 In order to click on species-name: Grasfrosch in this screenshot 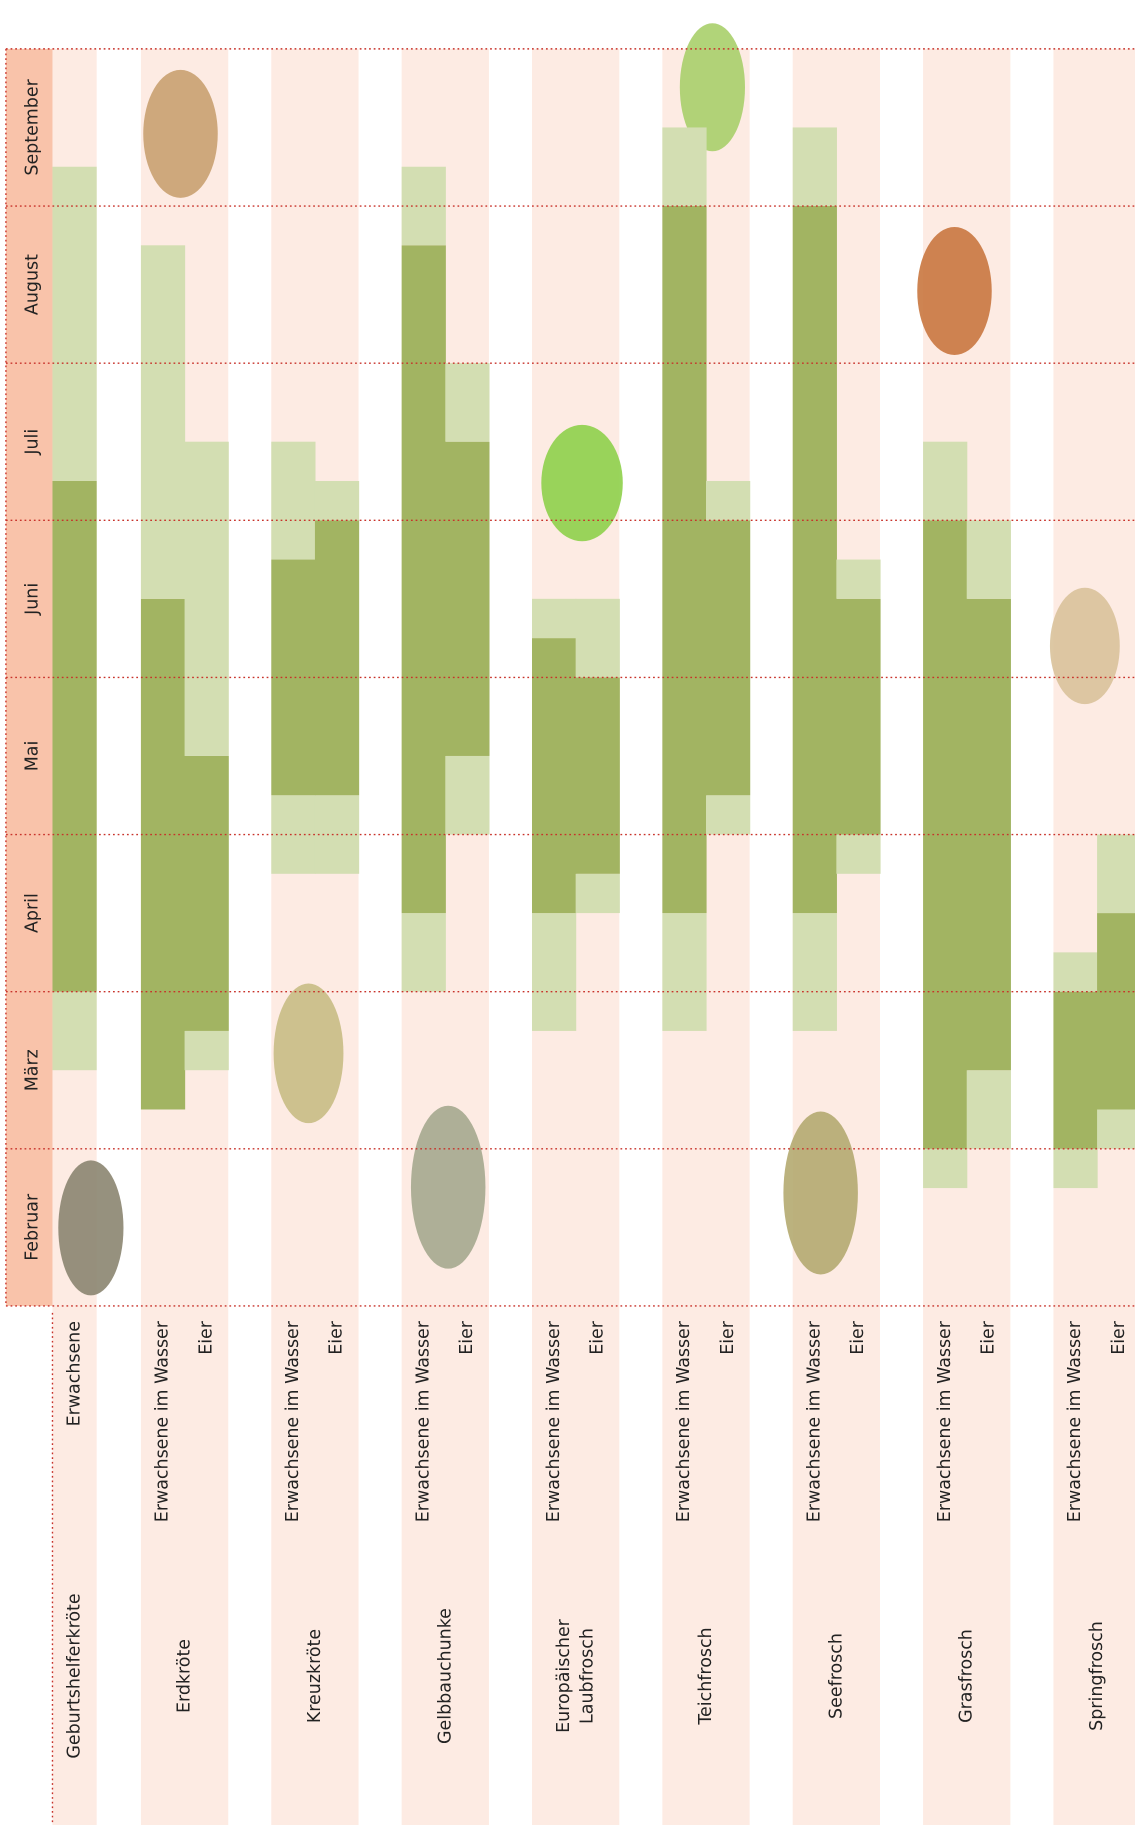, I will do `click(967, 1676)`.